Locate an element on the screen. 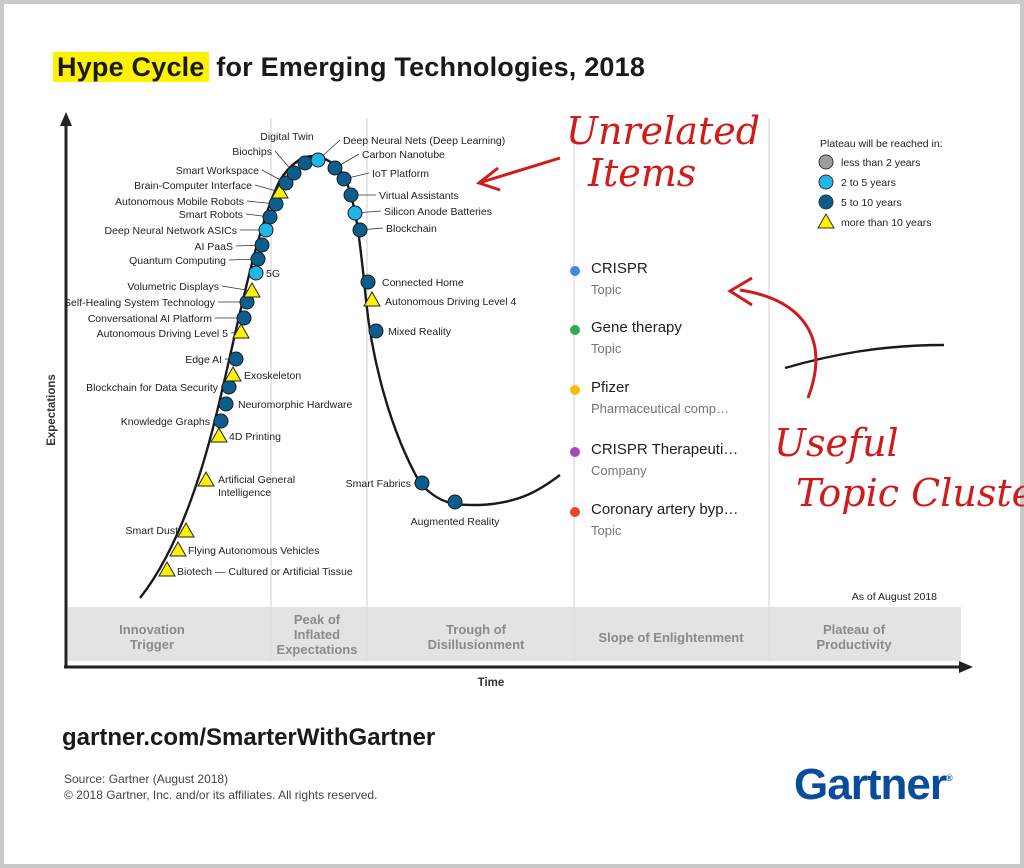 The width and height of the screenshot is (1024, 868). legend-light-circle-icon is located at coordinates (826, 182).